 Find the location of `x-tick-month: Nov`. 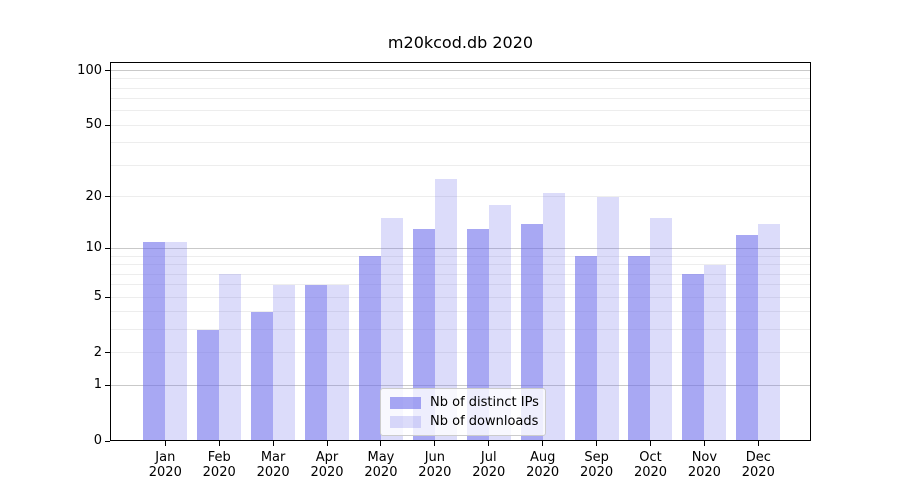

x-tick-month: Nov is located at coordinates (704, 457).